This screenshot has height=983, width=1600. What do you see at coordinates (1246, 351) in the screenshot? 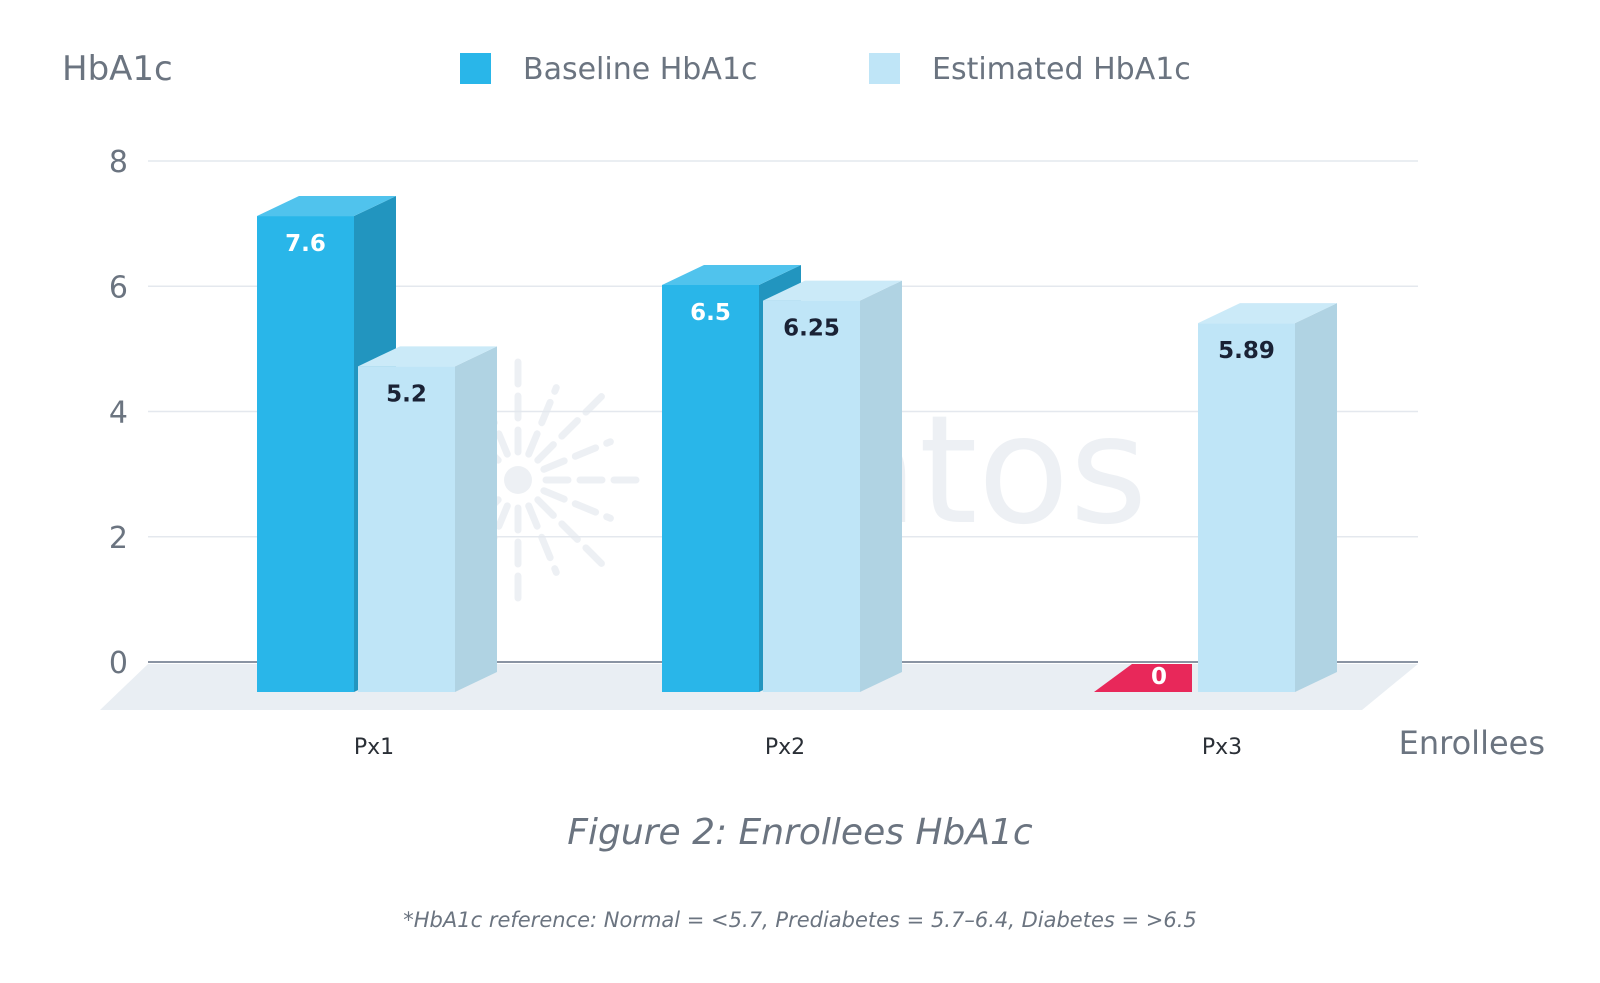
I see `bar-estimated-px3-label: 5.89` at bounding box center [1246, 351].